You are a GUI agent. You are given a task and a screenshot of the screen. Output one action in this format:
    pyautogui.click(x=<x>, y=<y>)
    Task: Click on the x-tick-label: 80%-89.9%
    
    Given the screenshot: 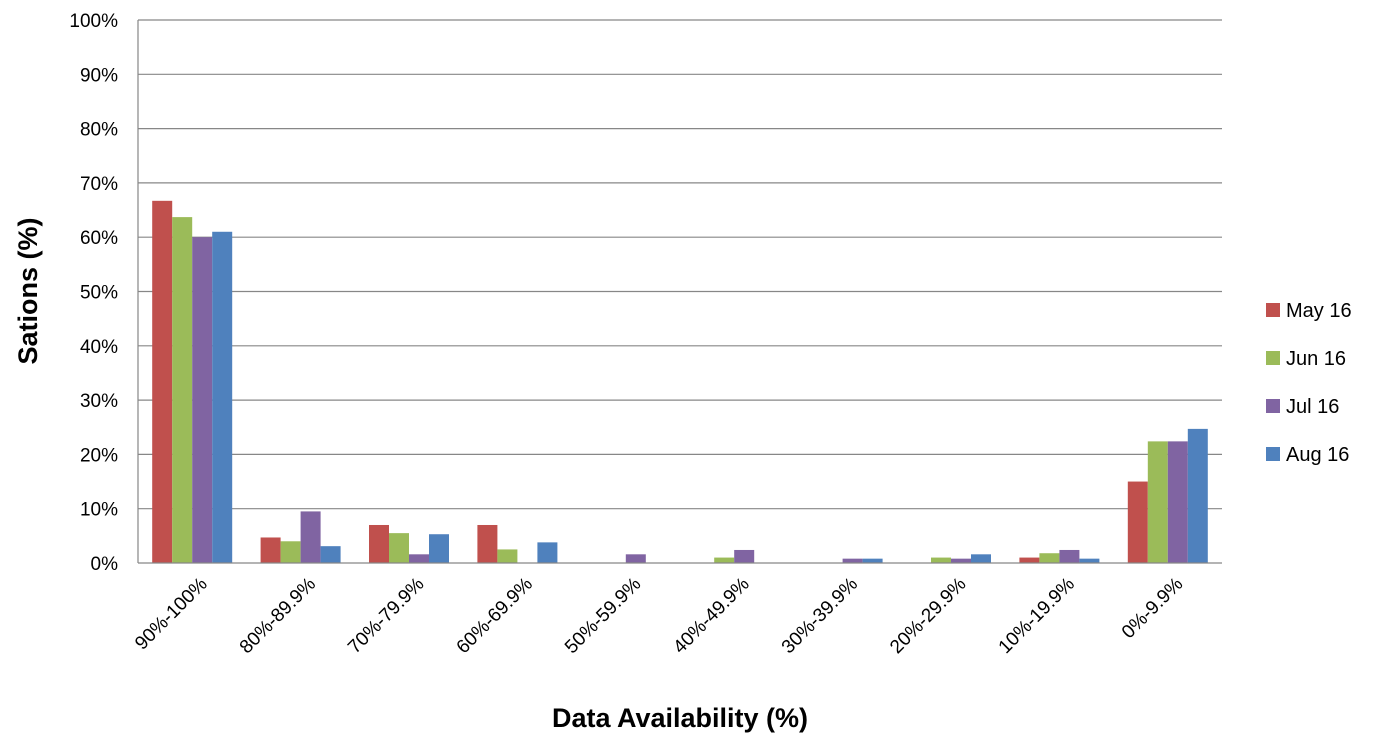 What is the action you would take?
    pyautogui.click(x=278, y=616)
    